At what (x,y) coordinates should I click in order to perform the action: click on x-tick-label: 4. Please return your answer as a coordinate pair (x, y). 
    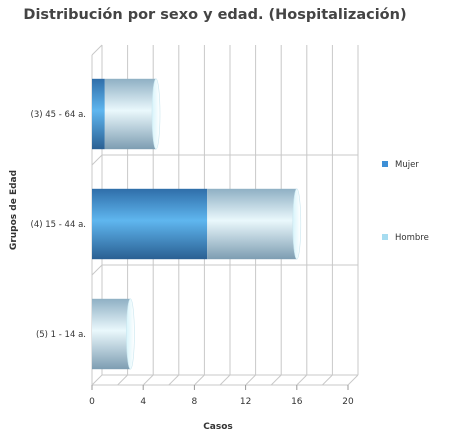
    Looking at the image, I should click on (143, 402).